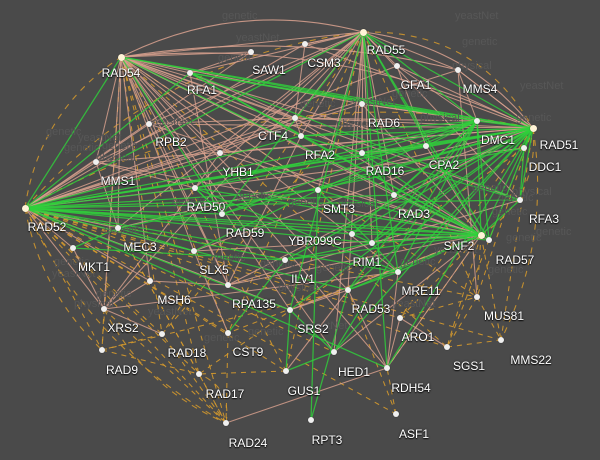  Describe the element at coordinates (150, 281) in the screenshot. I see `graph-node-msh6` at that location.